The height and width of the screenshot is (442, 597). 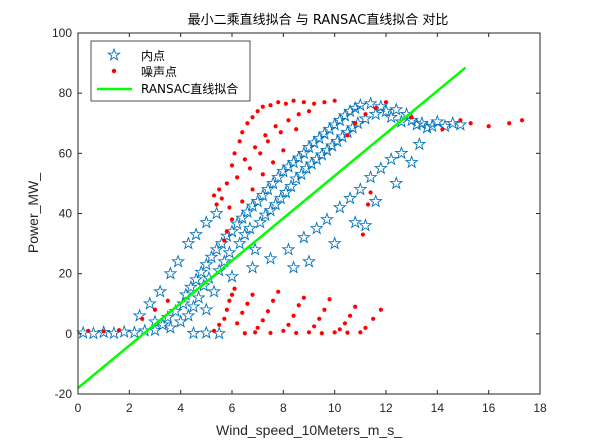 What do you see at coordinates (64, 394) in the screenshot?
I see `y-tick-label: -20` at bounding box center [64, 394].